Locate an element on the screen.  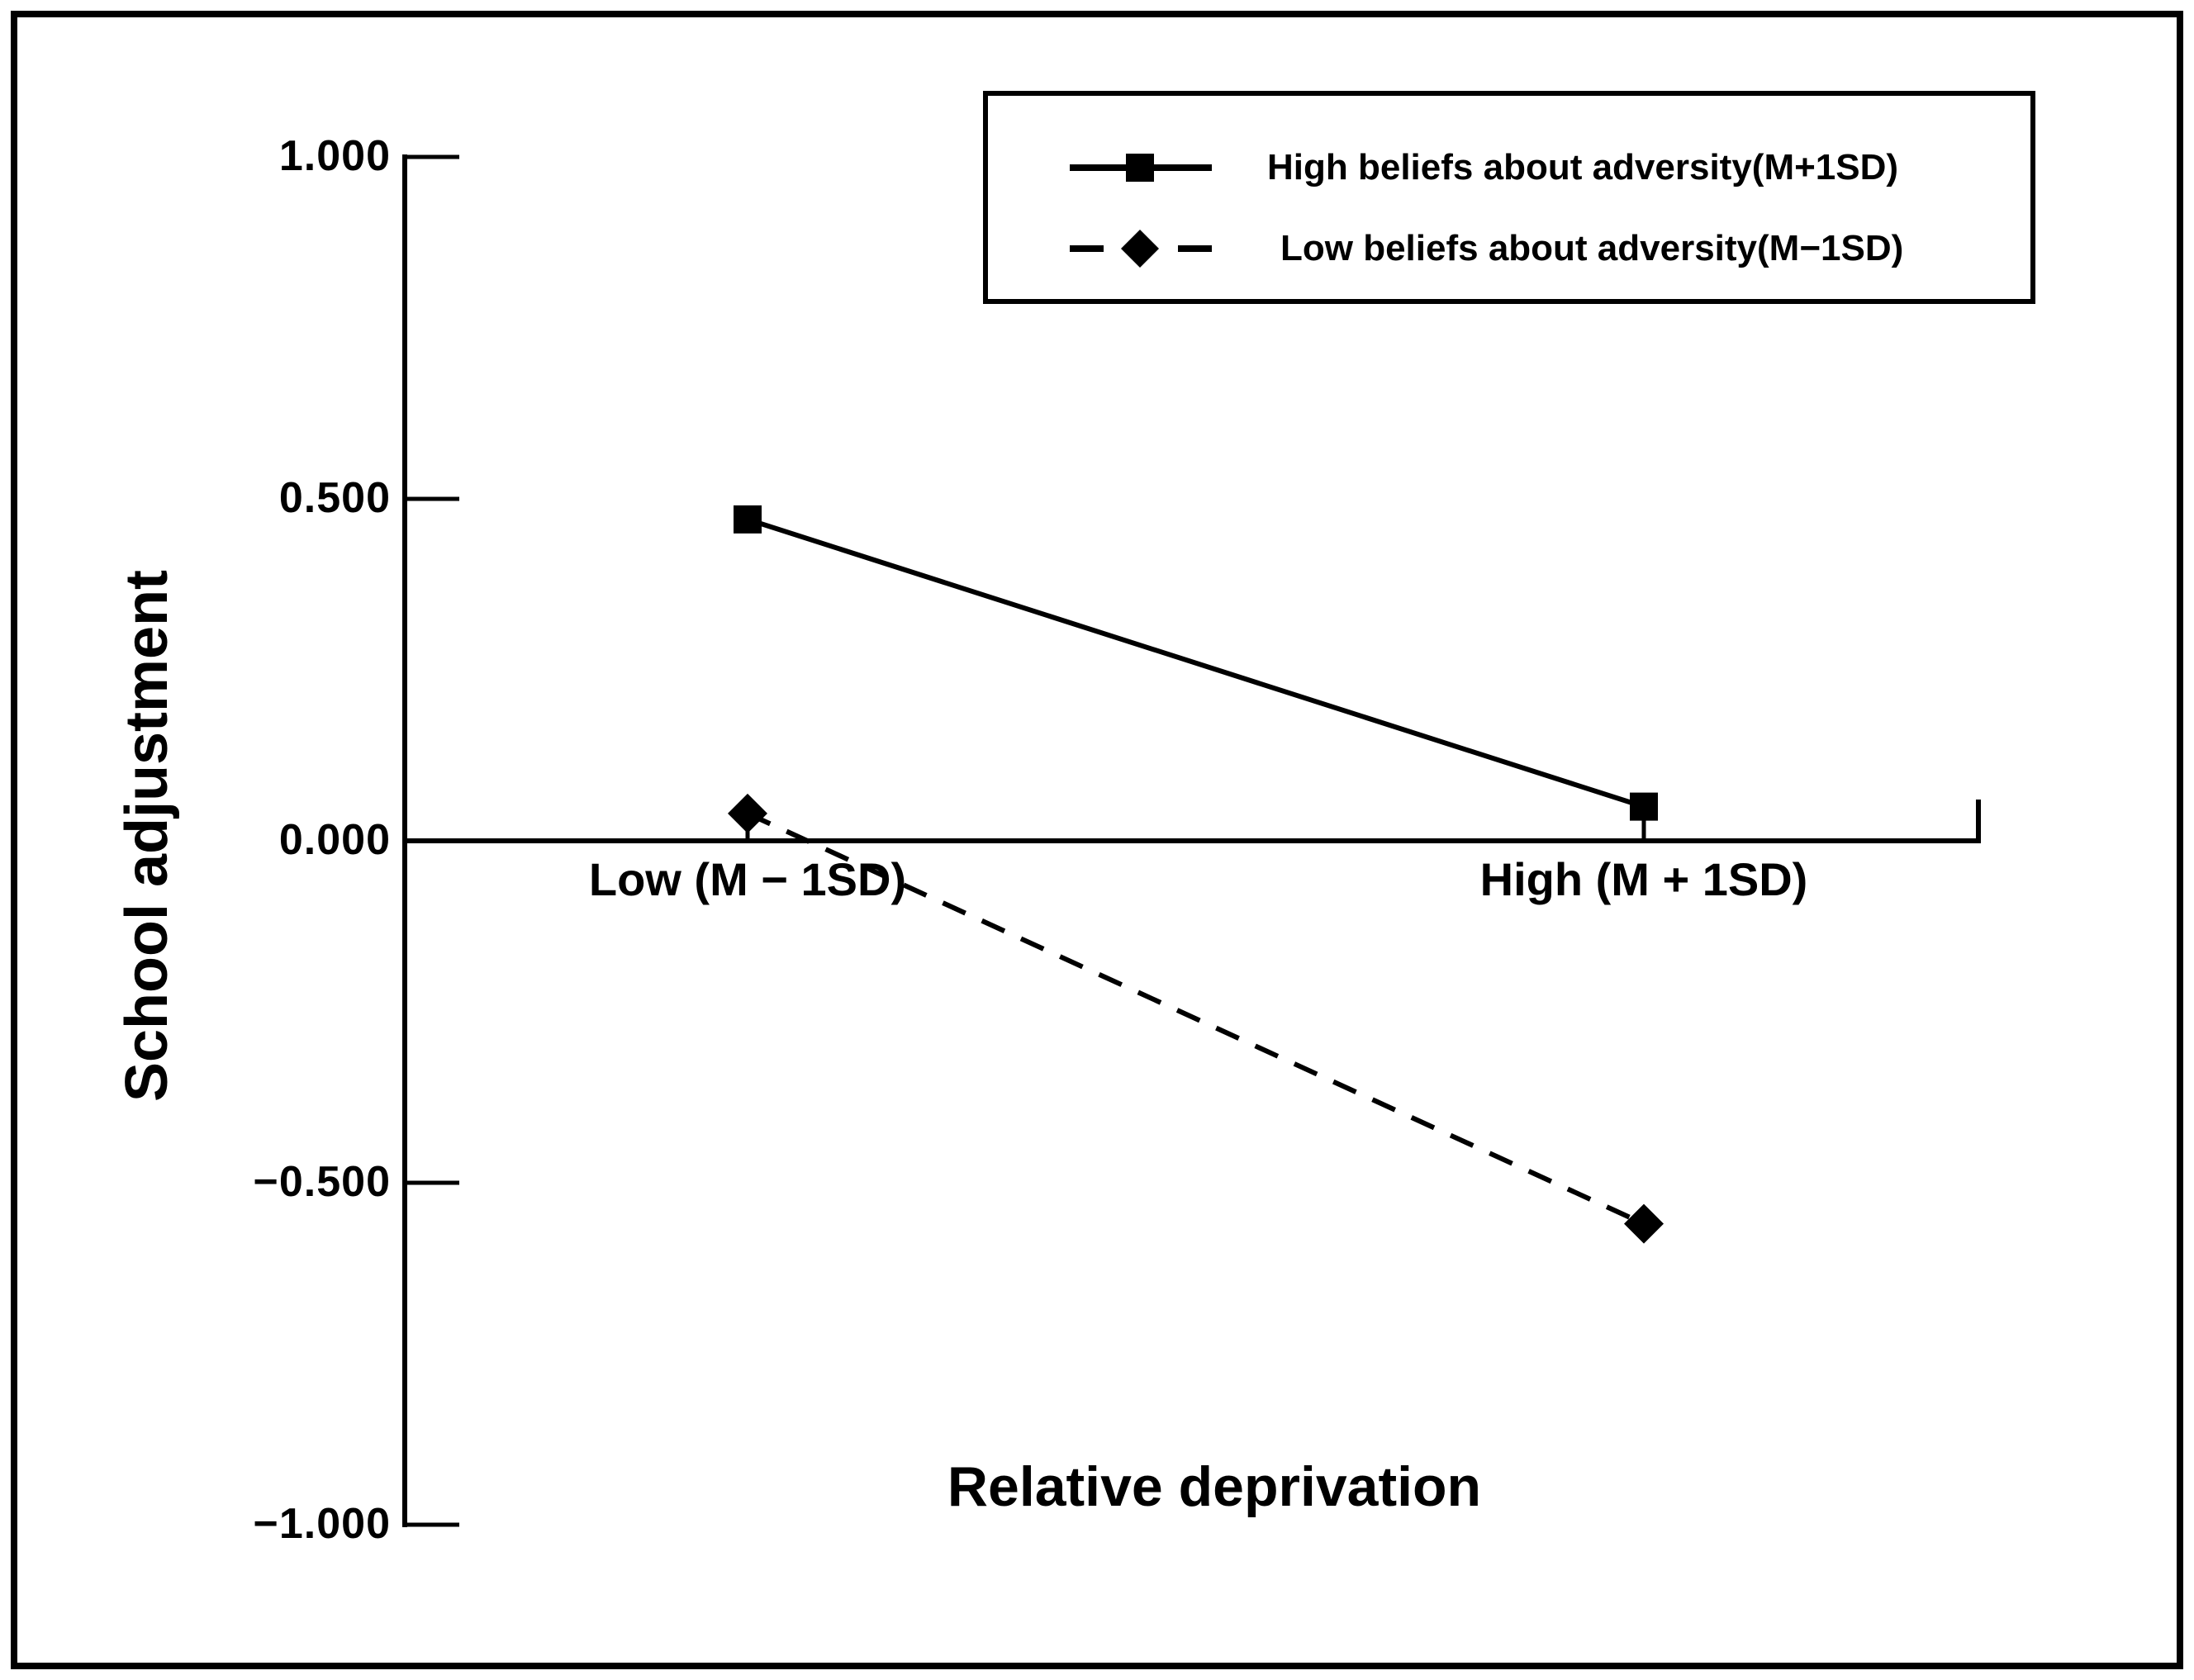
legend-item-high-beliefs: High beliefs about adversity(M+1SD) is located at coordinates (1548, 168).